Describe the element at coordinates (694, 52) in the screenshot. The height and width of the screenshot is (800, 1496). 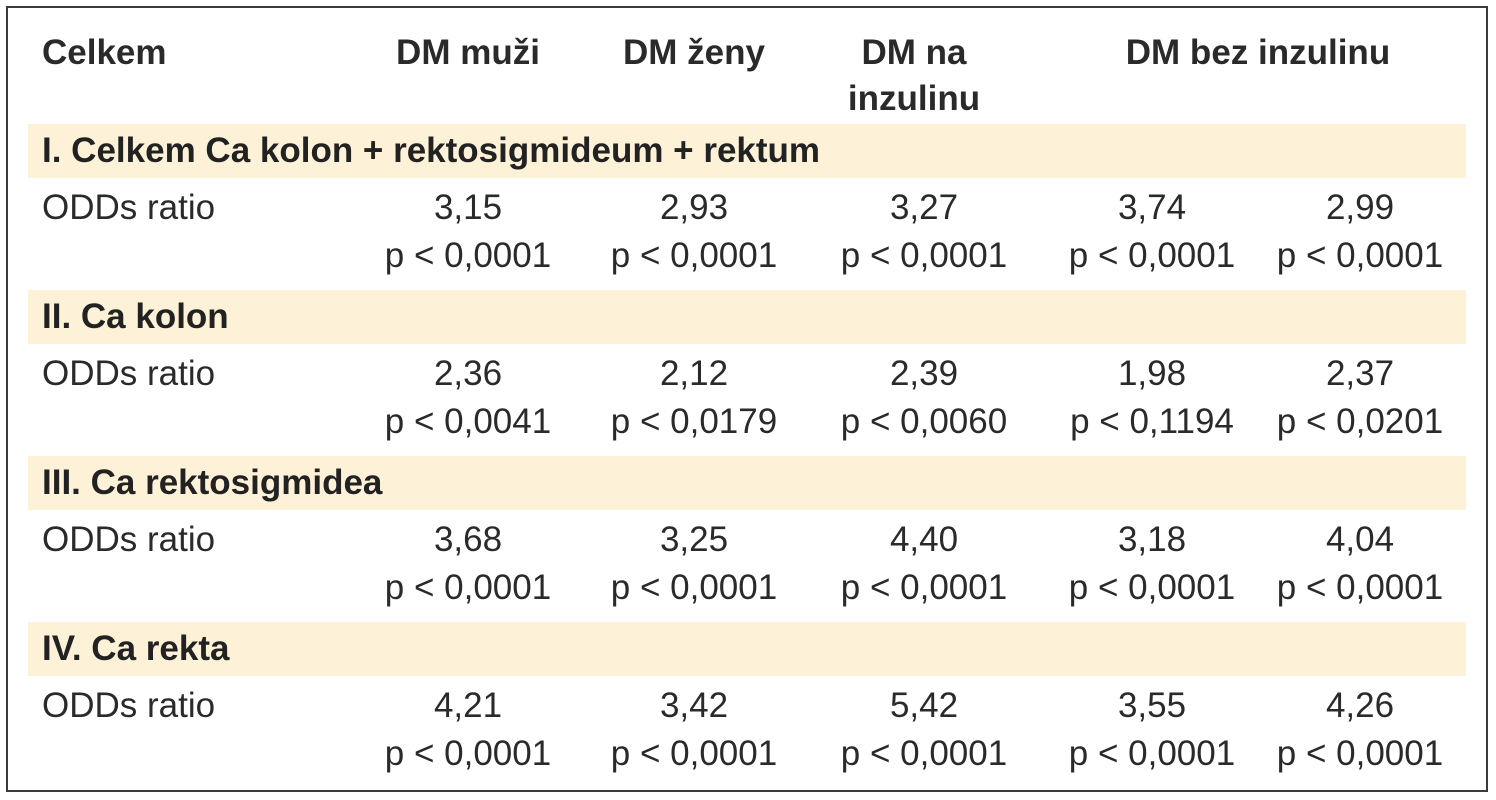
I see `header-dm-zeny: DM ženy` at that location.